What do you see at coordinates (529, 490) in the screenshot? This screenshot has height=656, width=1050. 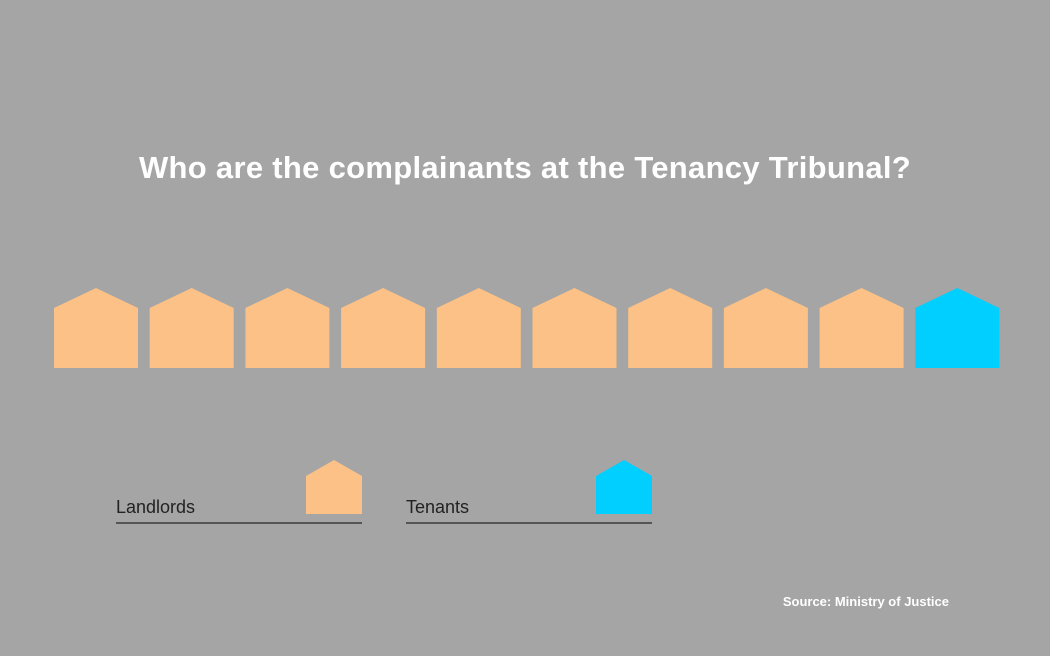 I see `legend-item-tenants: Tenants` at bounding box center [529, 490].